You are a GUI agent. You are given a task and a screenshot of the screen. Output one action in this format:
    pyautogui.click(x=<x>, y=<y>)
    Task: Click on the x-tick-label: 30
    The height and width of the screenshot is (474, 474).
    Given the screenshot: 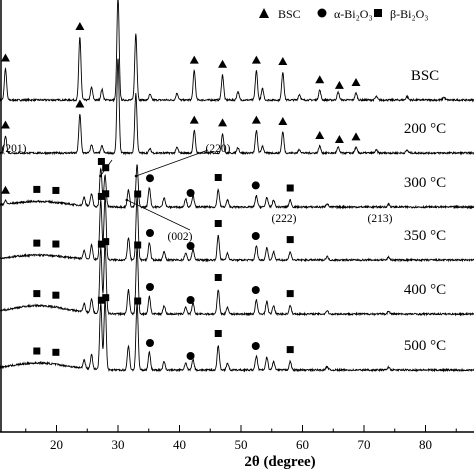 What is the action you would take?
    pyautogui.click(x=118, y=444)
    